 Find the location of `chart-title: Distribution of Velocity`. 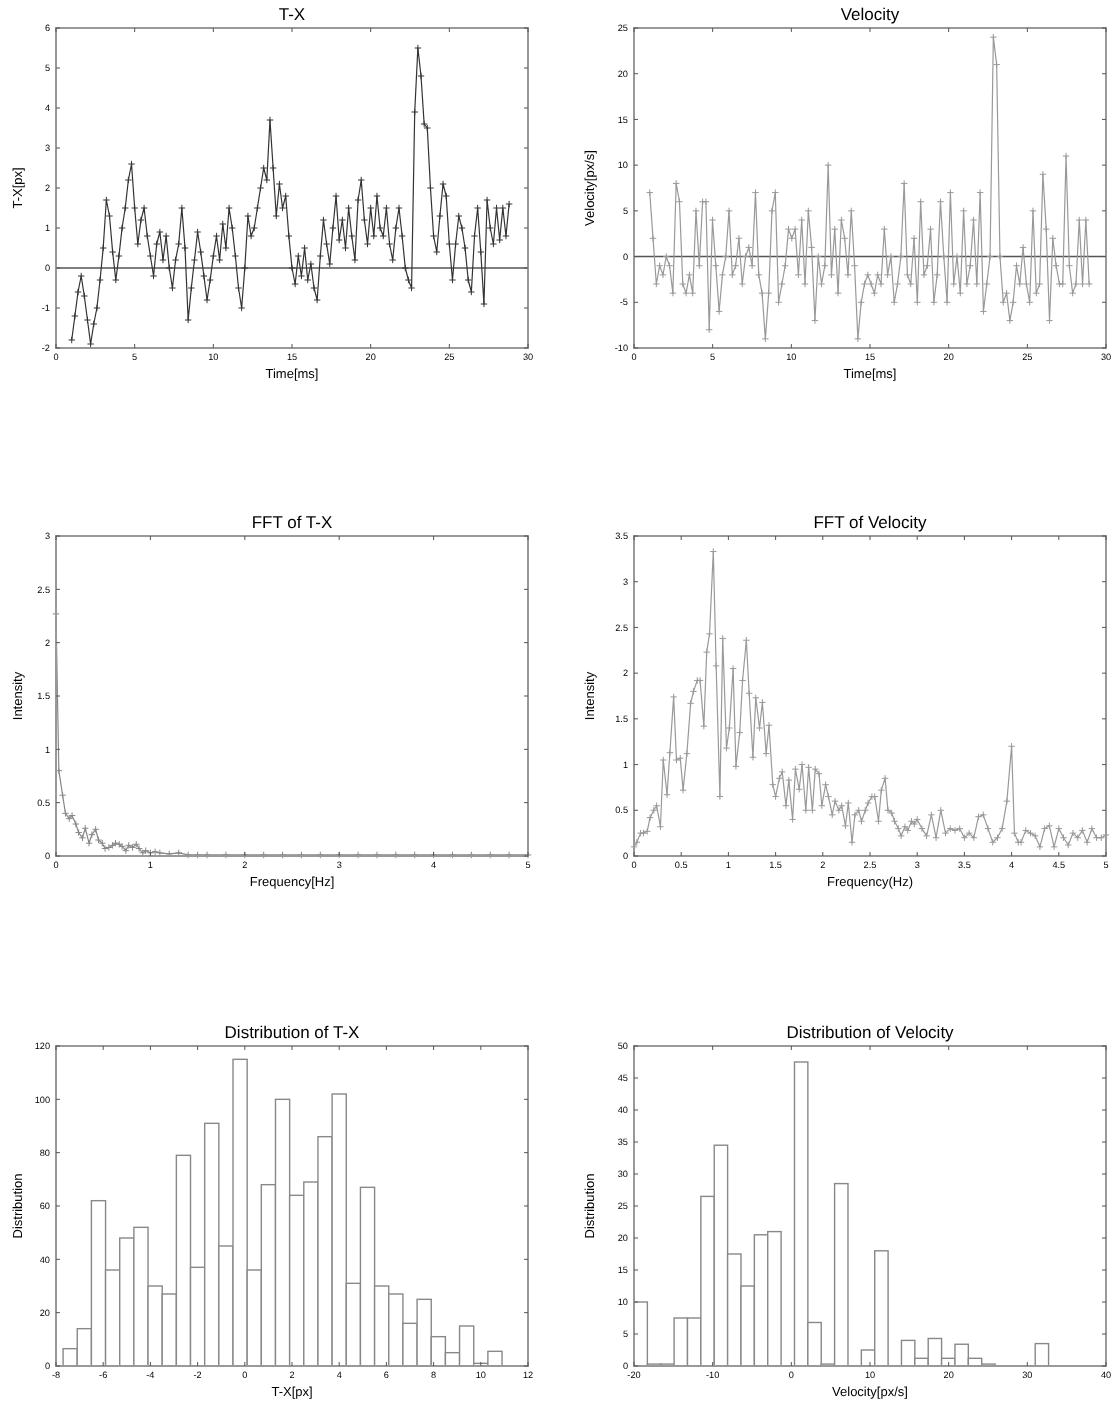

chart-title: Distribution of Velocity is located at coordinates (871, 1032).